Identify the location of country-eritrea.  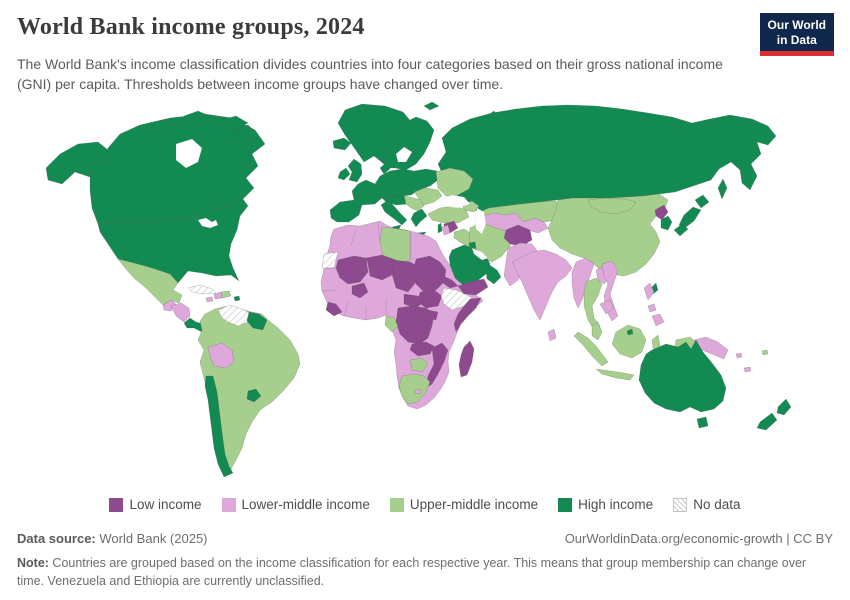
(450, 282).